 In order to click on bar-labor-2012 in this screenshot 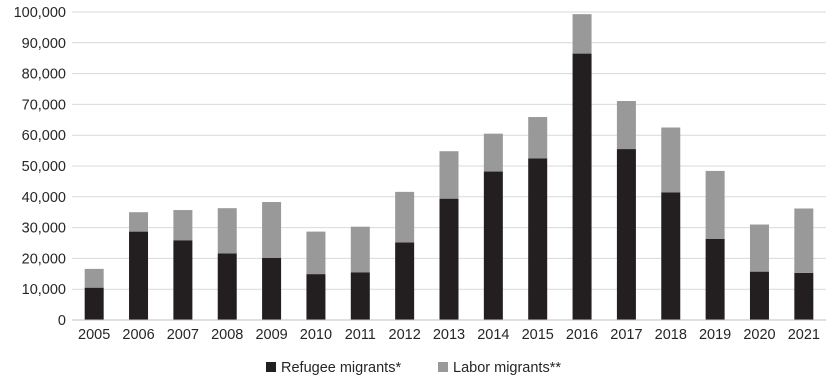, I will do `click(405, 217)`.